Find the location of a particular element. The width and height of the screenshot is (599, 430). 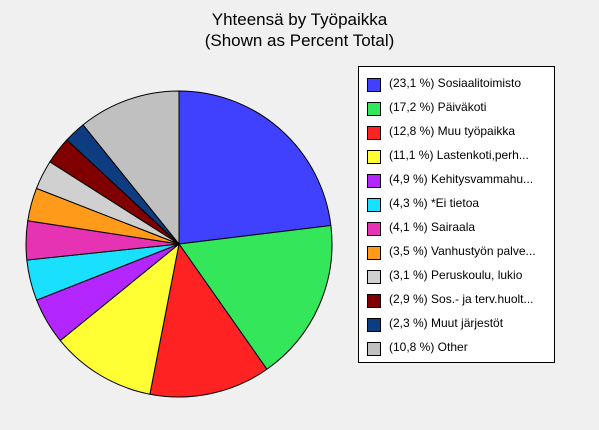

legend-item: (3,1 %) Peruskoulu, lukio is located at coordinates (456, 277).